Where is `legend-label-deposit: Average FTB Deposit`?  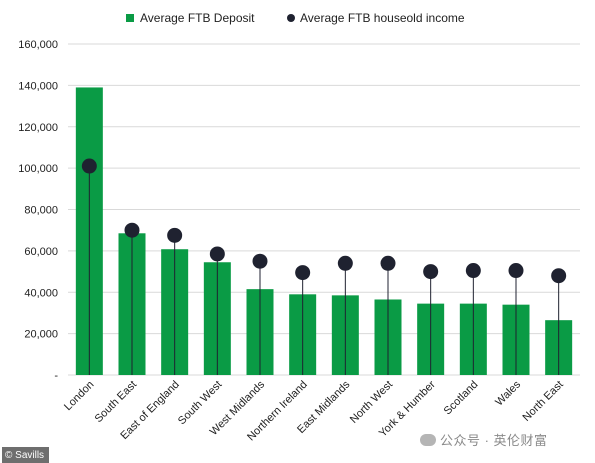 legend-label-deposit: Average FTB Deposit is located at coordinates (197, 18).